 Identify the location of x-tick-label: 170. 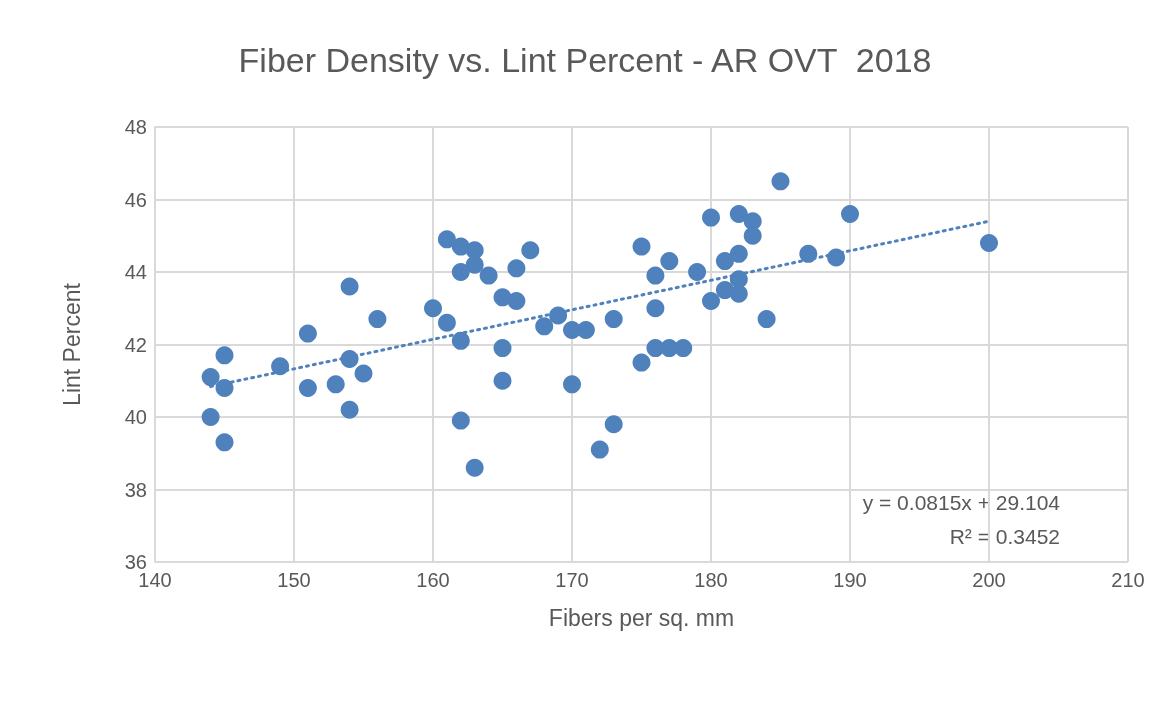
(572, 580).